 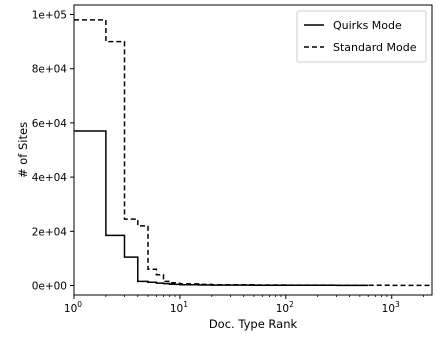 I want to click on x-tick-label: 10³, so click(x=391, y=307).